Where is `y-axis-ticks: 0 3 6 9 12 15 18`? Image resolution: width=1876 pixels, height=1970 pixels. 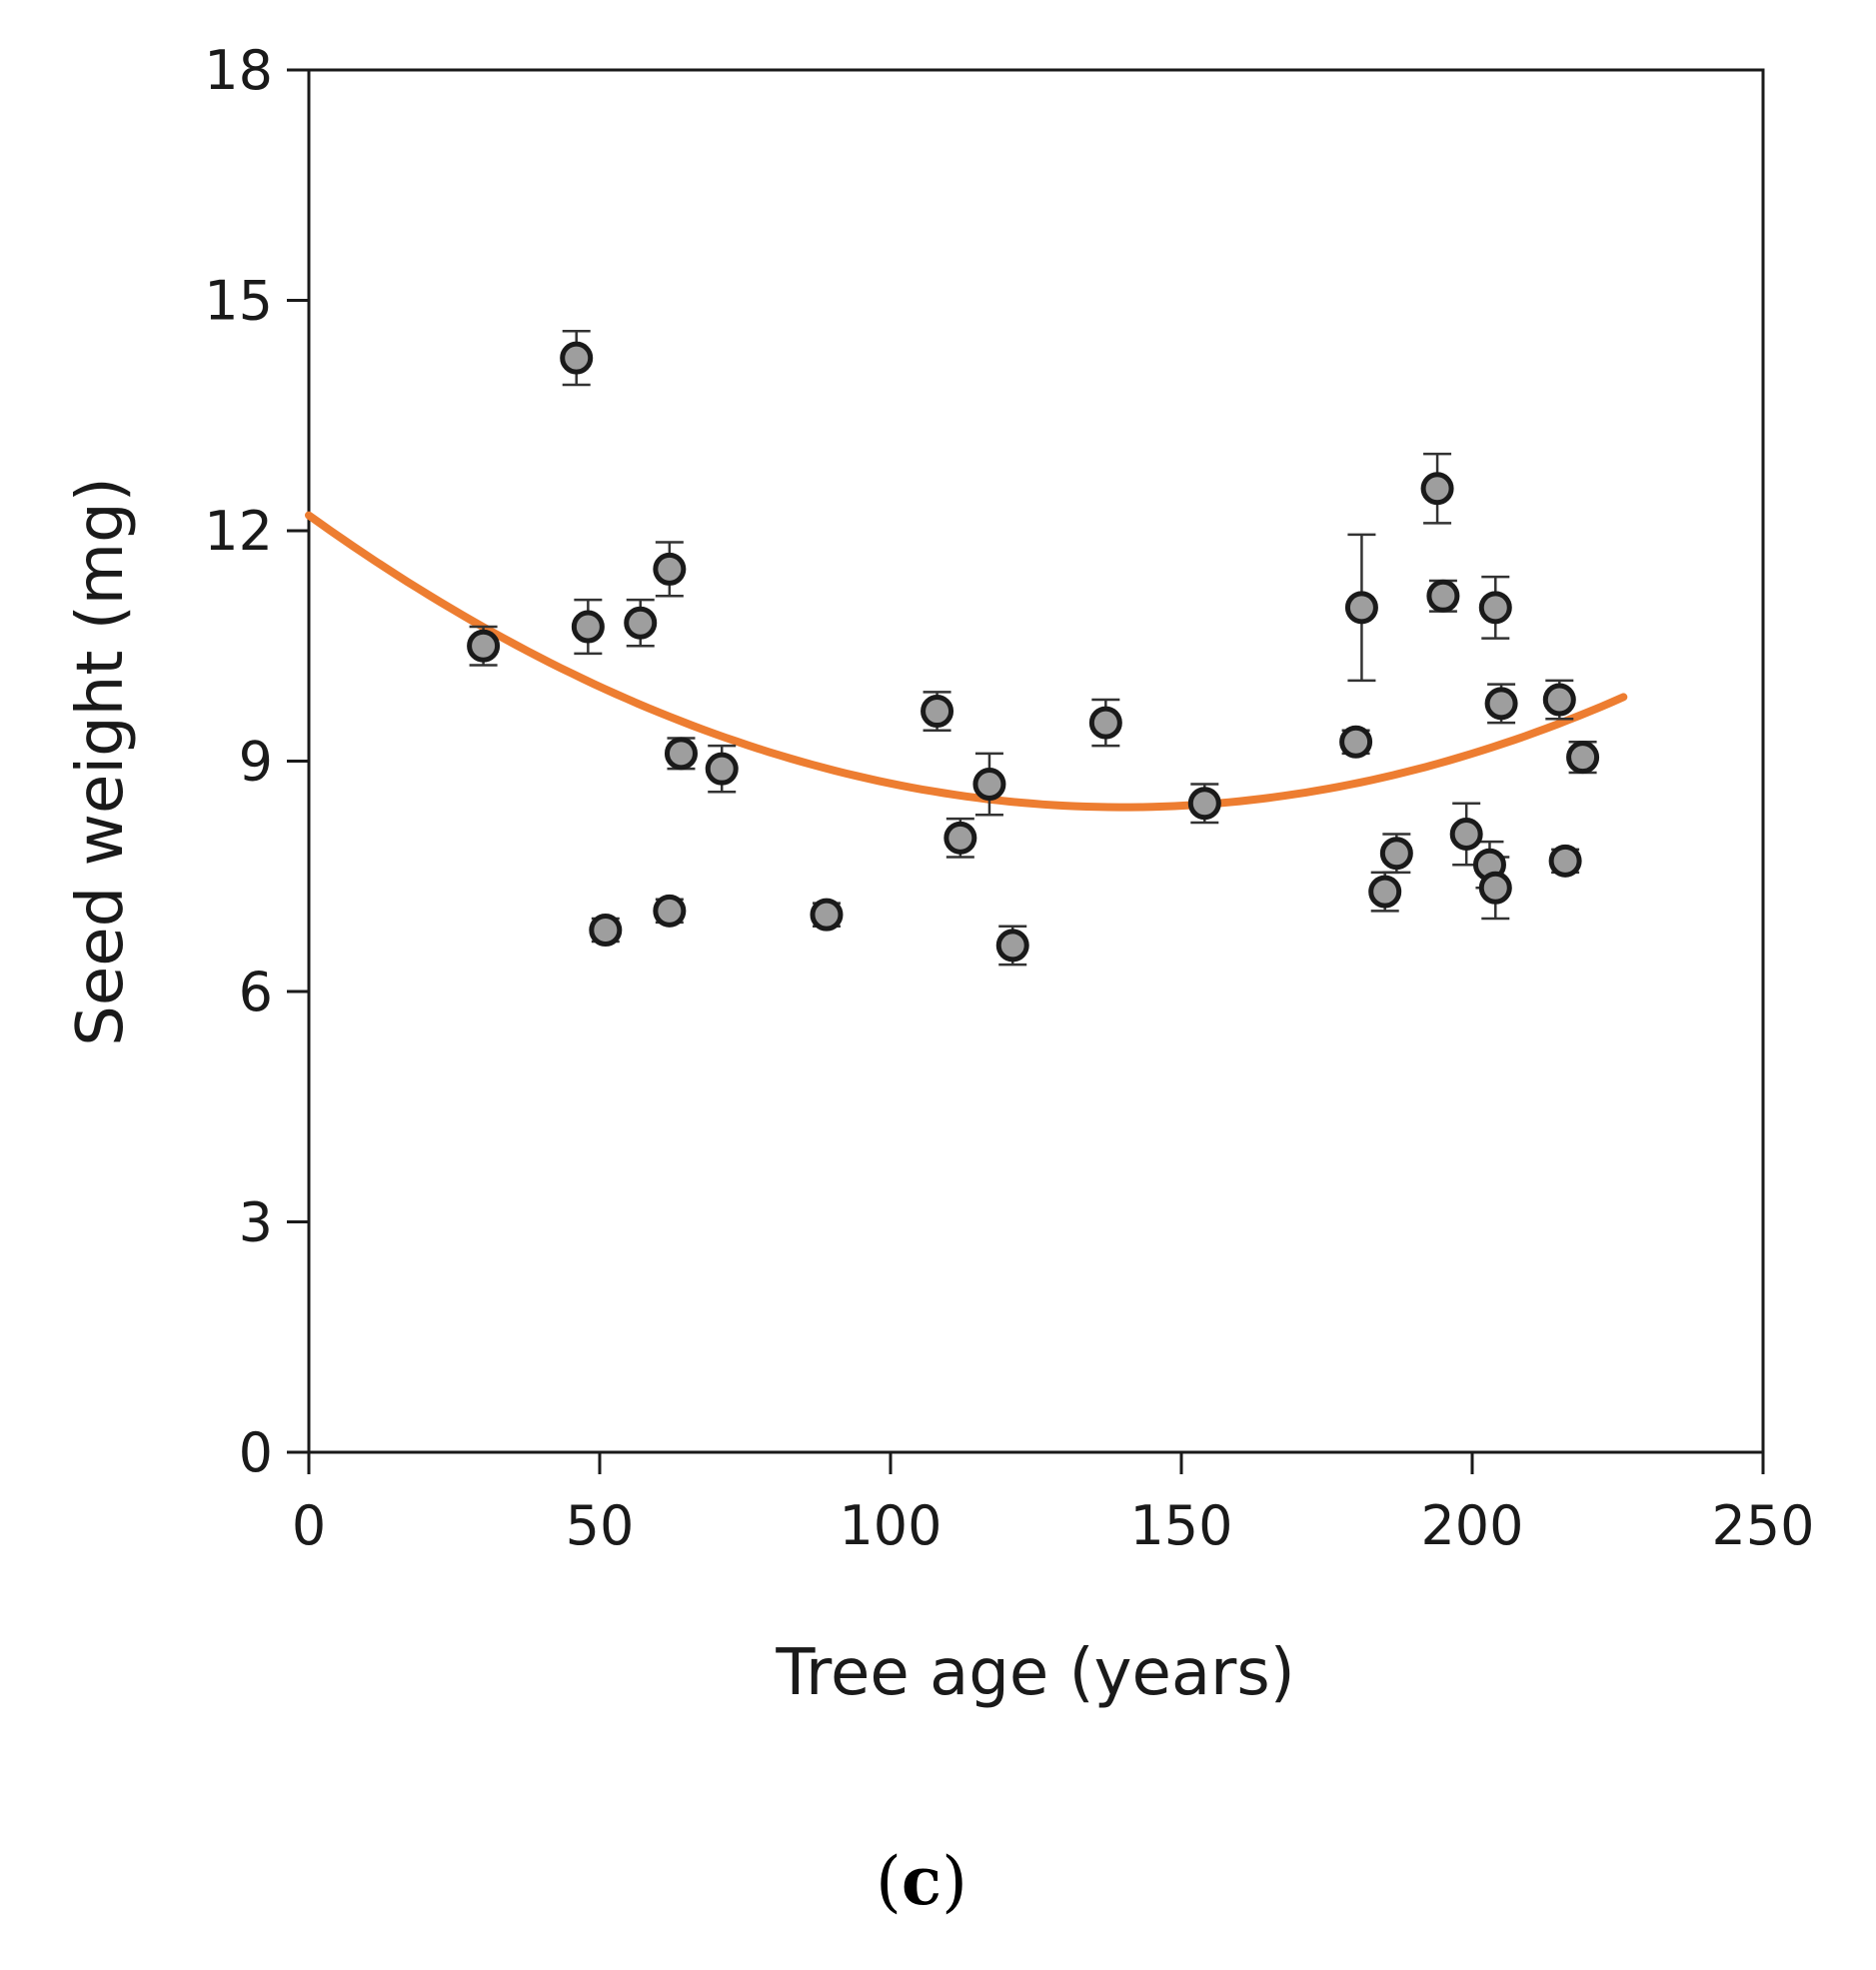
y-axis-ticks: 0 3 6 9 12 15 18 is located at coordinates (256, 761).